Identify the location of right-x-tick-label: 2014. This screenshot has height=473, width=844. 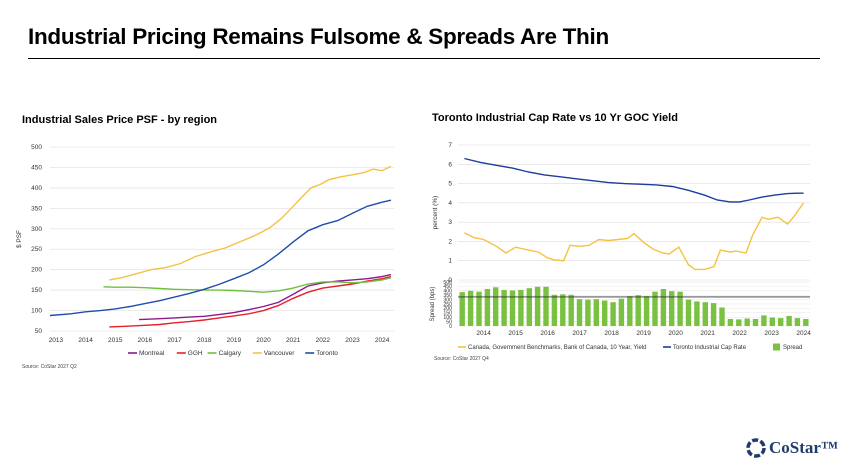
(483, 333).